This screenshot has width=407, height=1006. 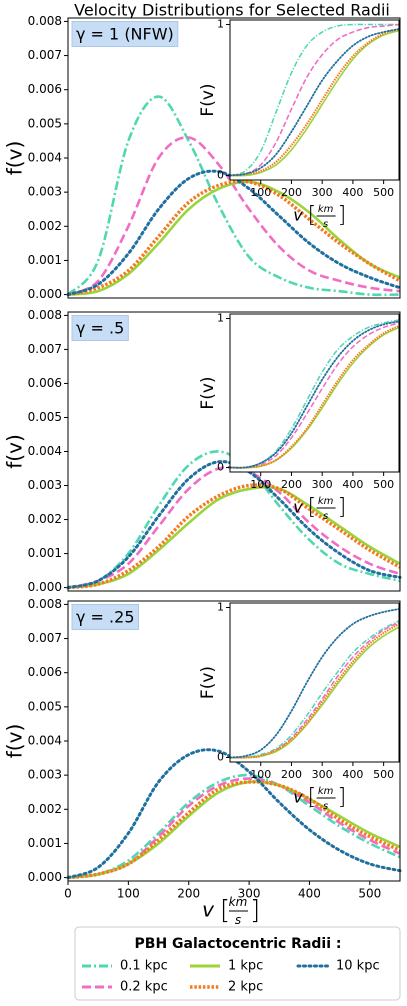 I want to click on panel-label-text: γ = .25, so click(x=105, y=617).